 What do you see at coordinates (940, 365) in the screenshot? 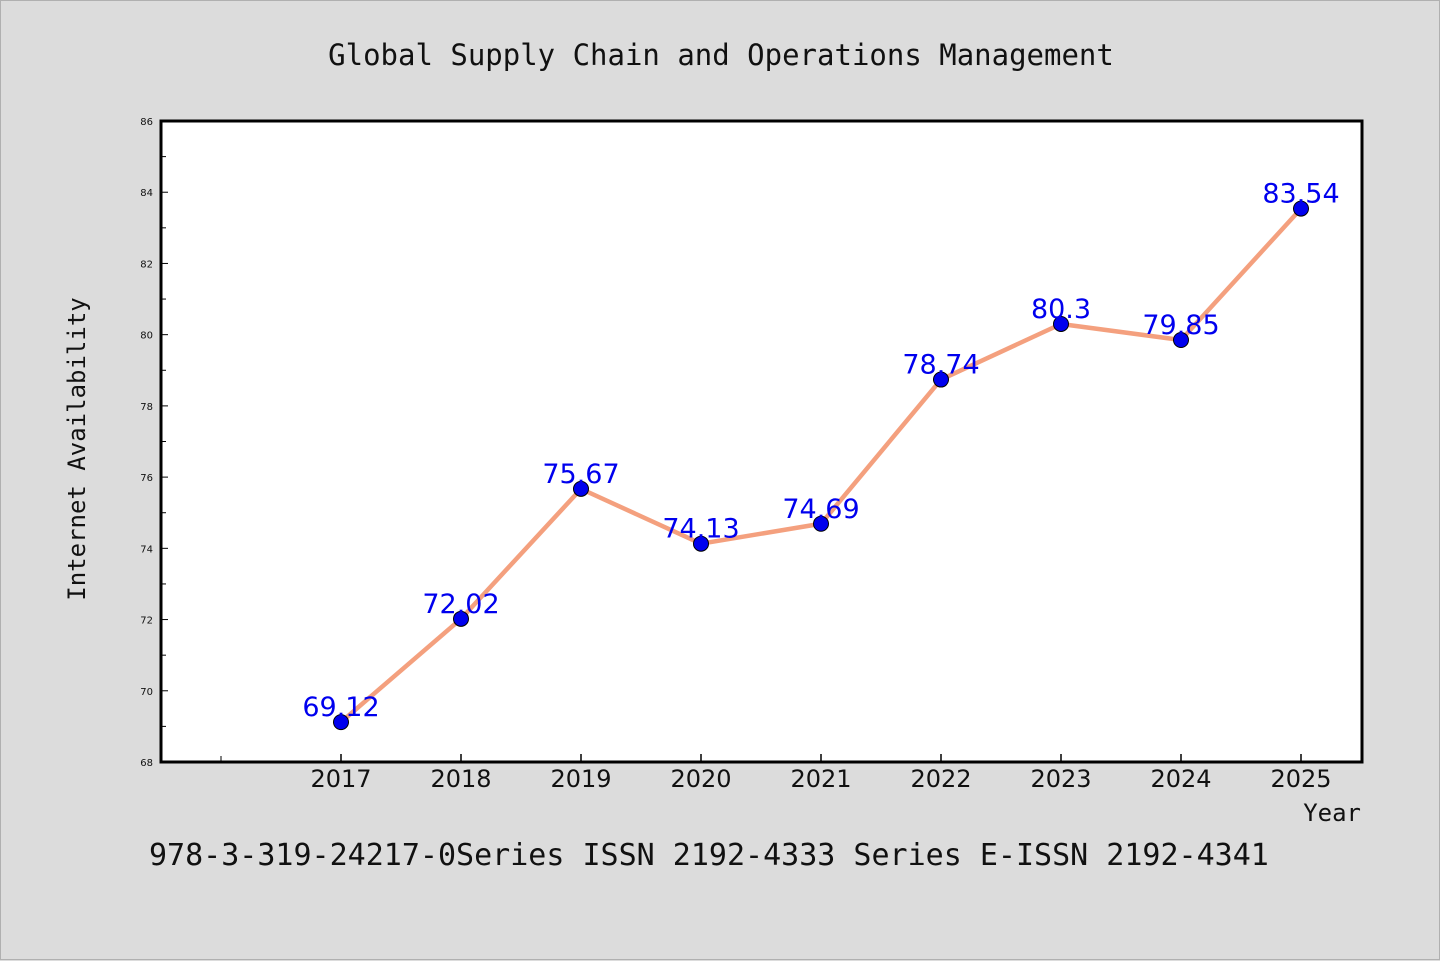
I see `data-label: 78.74` at bounding box center [940, 365].